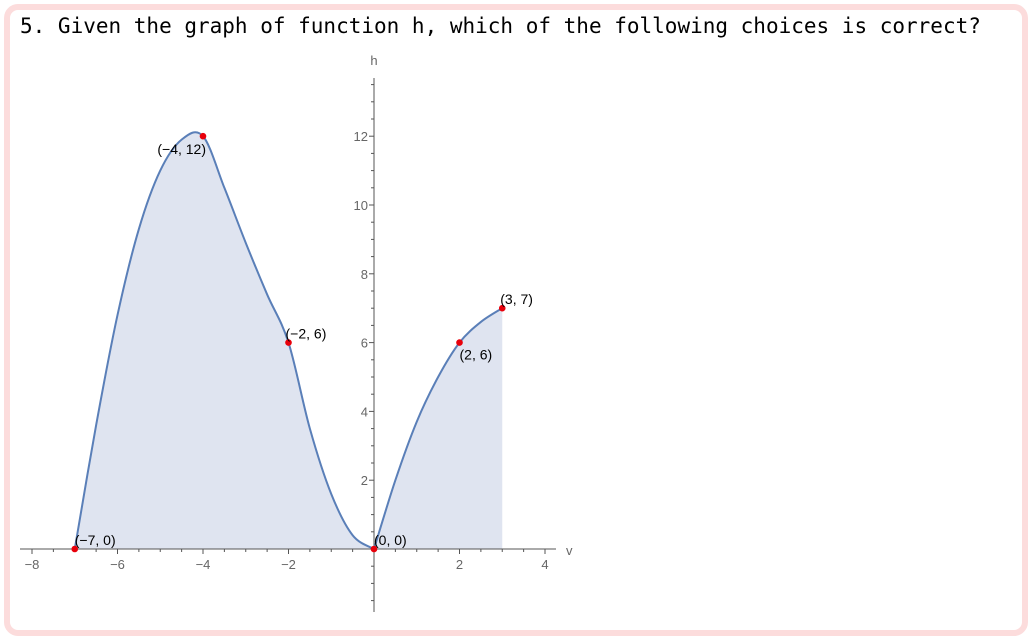 Image resolution: width=1028 pixels, height=636 pixels. Describe the element at coordinates (569, 550) in the screenshot. I see `x-axis-label: v` at that location.